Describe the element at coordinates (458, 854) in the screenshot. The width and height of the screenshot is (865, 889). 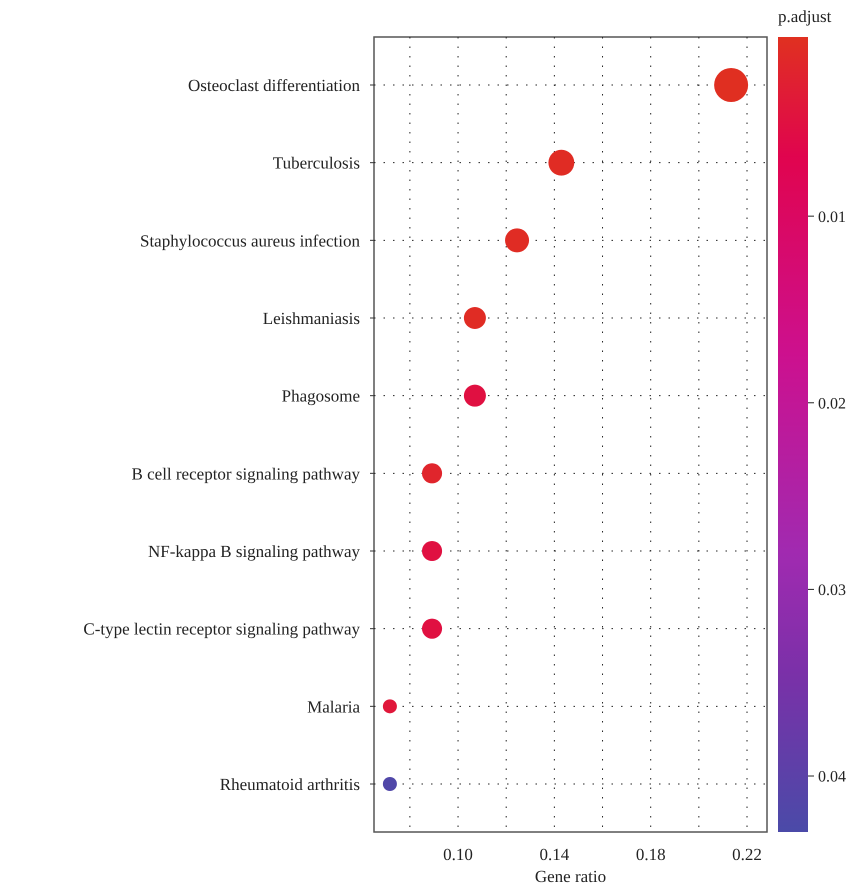
I see `x-tick-label: 0.10` at that location.